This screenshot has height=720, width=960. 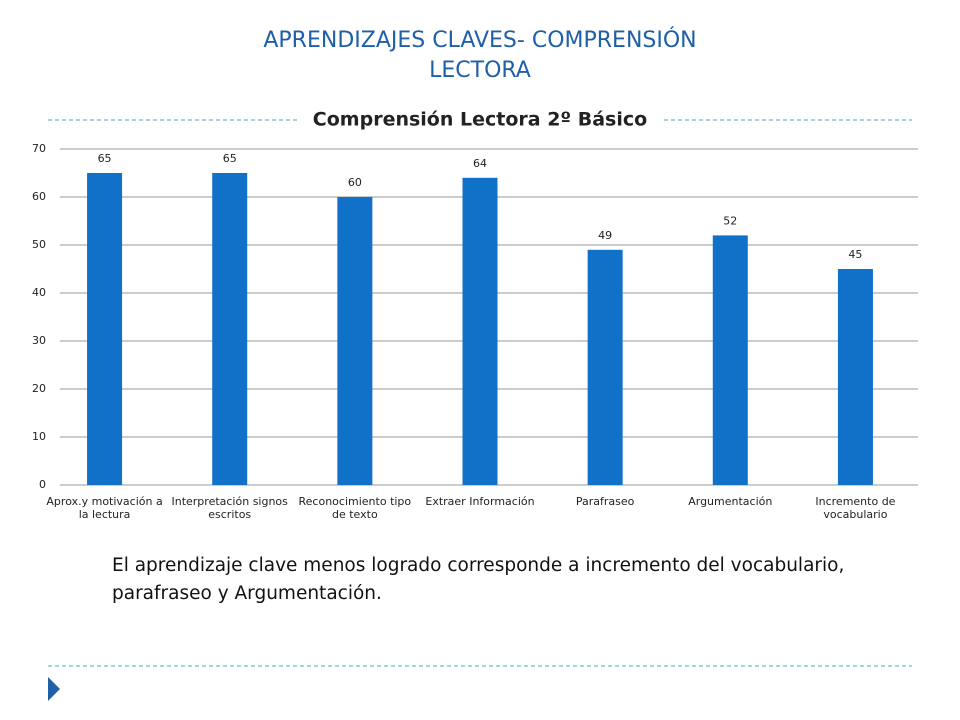 I want to click on y-tick-label: 10, so click(x=39, y=436).